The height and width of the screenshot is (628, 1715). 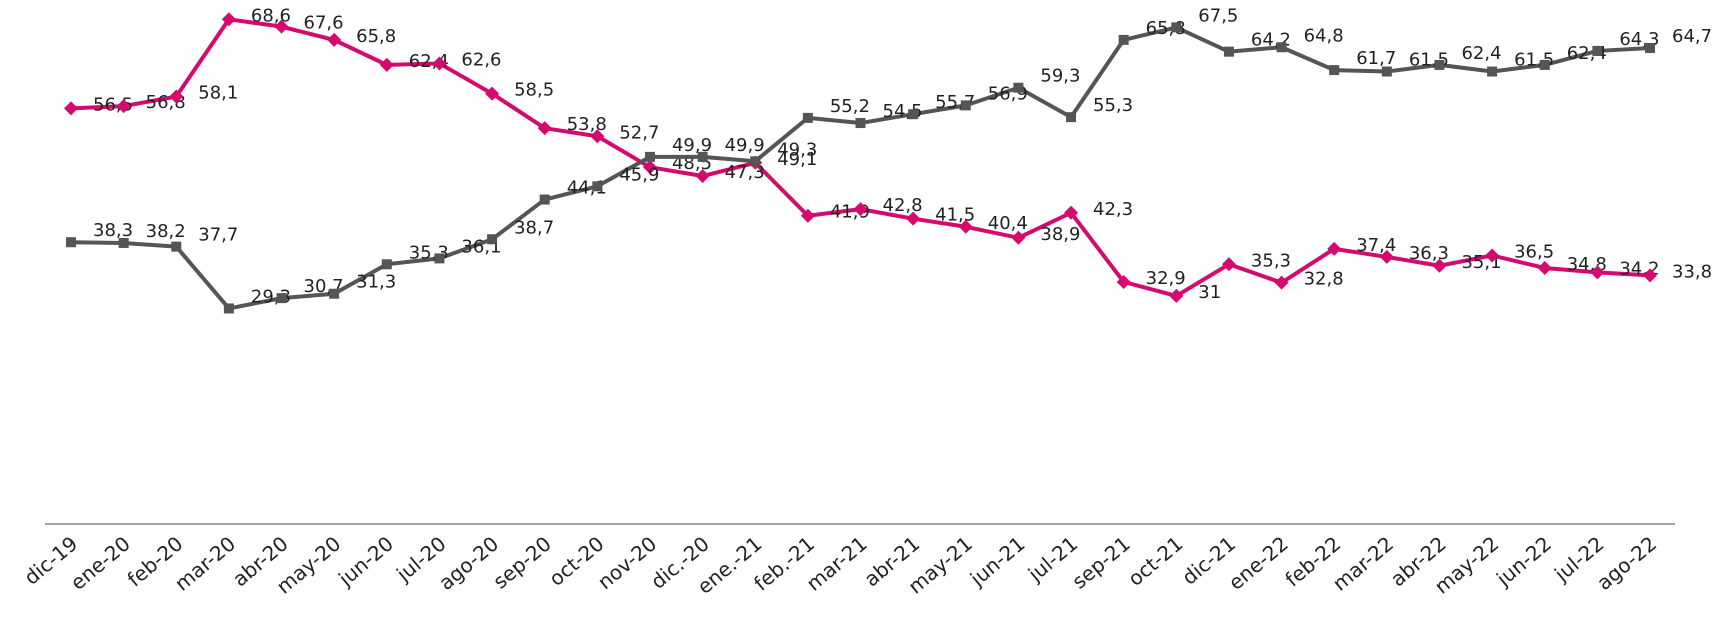 I want to click on x-tick-label: mar-20, so click(x=205, y=563).